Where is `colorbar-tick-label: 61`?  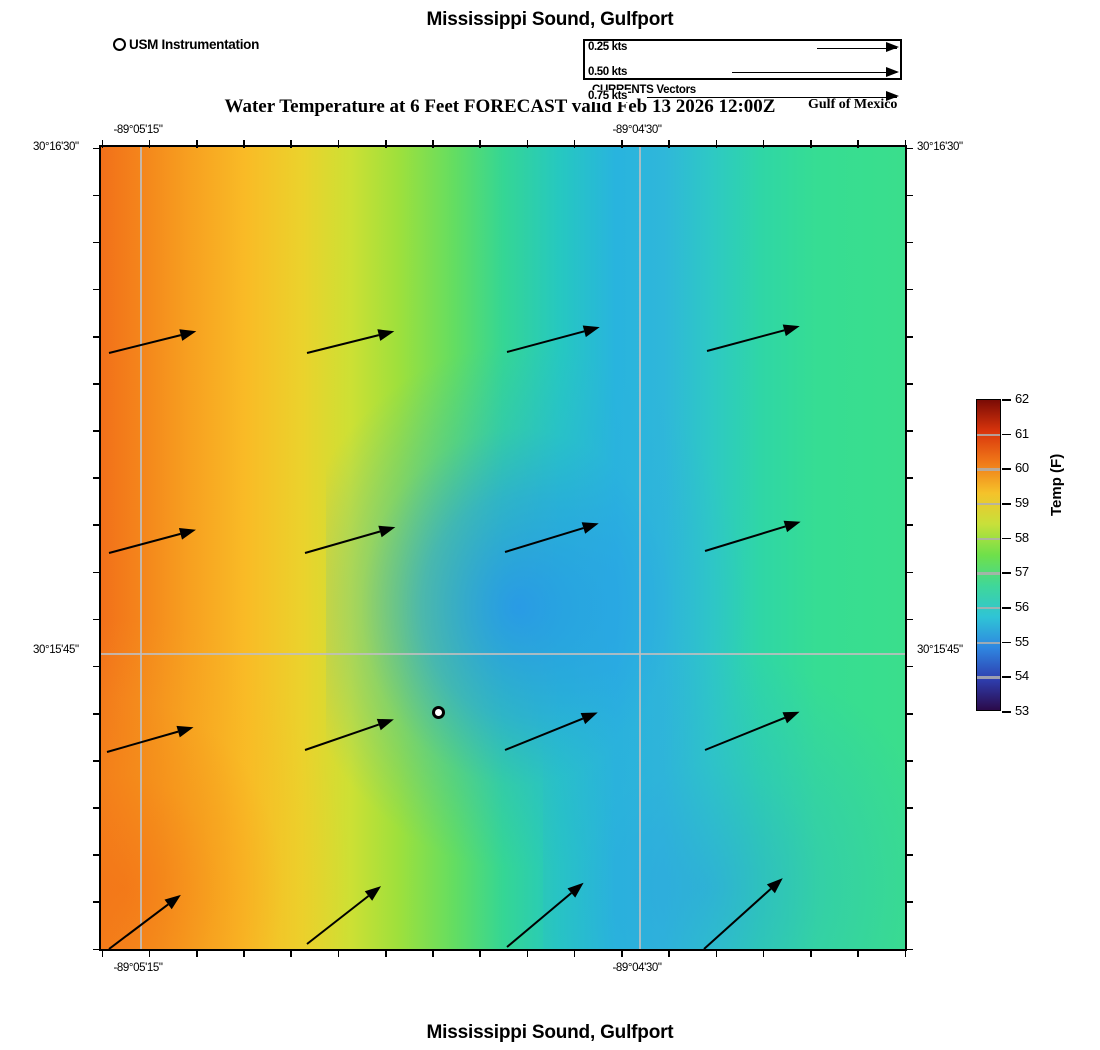
colorbar-tick-label: 61 is located at coordinates (1022, 433).